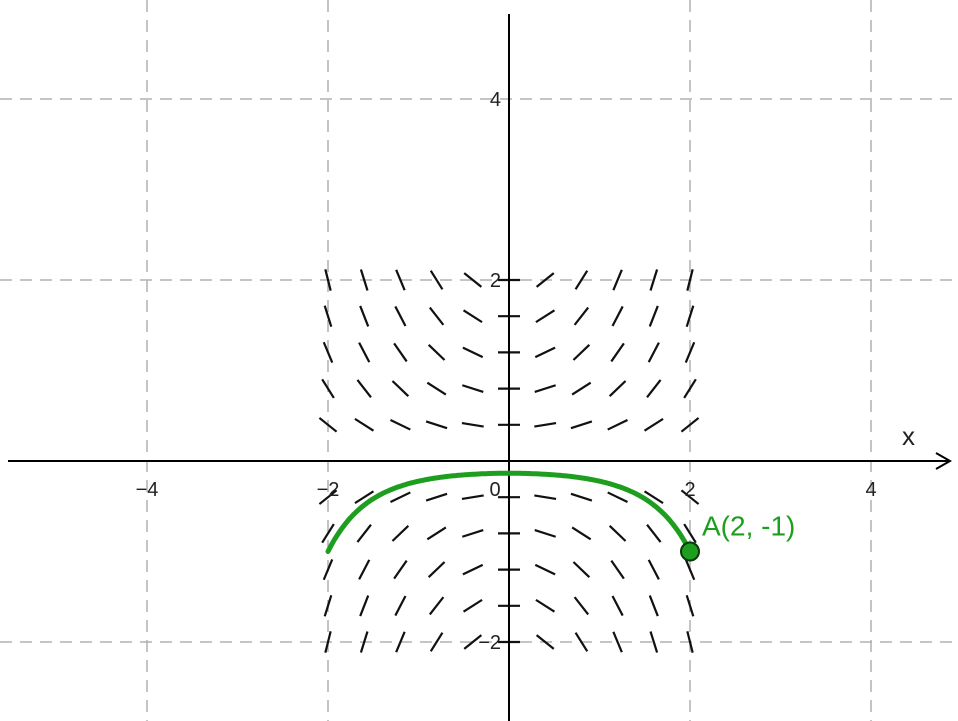 This screenshot has height=721, width=958. Describe the element at coordinates (870, 490) in the screenshot. I see `x-tick-label: 4` at that location.